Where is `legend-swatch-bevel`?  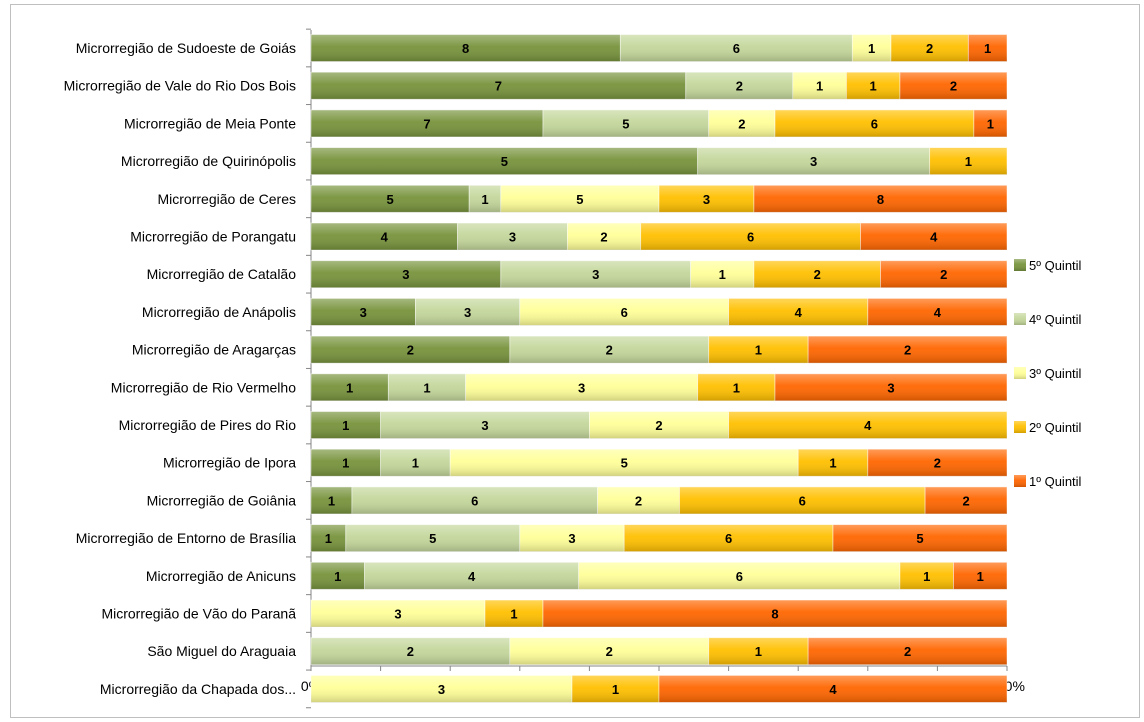
legend-swatch-bevel is located at coordinates (1020, 319).